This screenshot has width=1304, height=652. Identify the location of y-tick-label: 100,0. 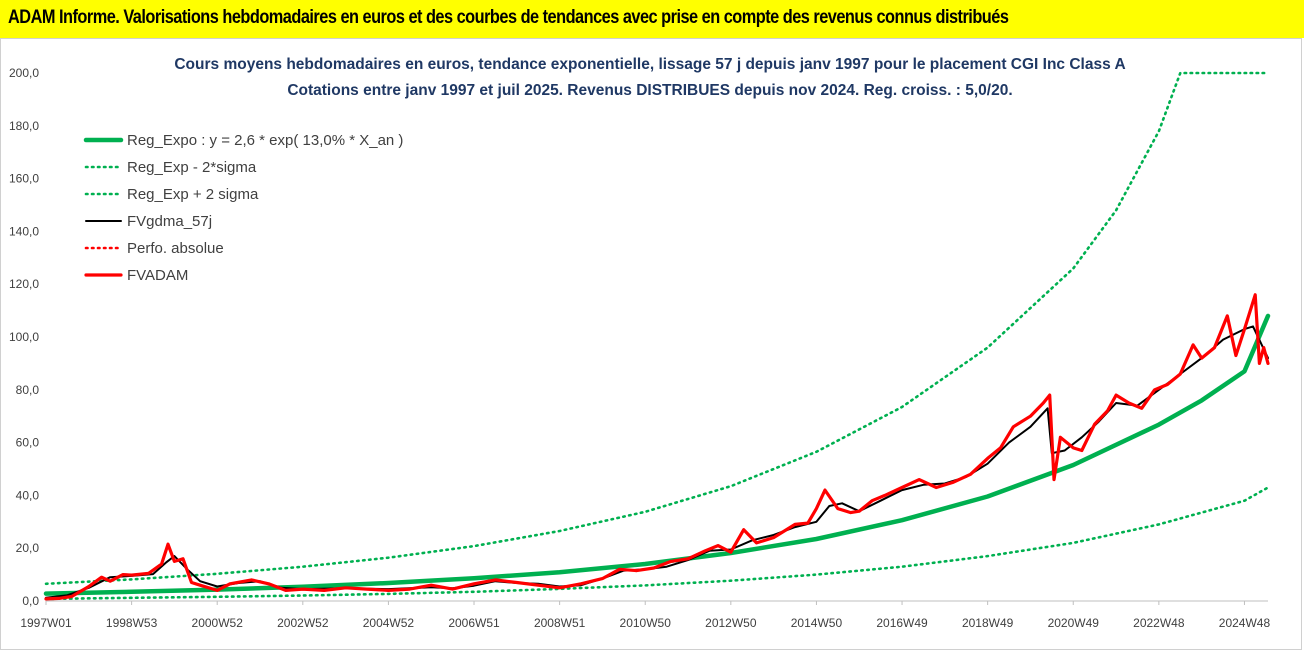
(24, 337).